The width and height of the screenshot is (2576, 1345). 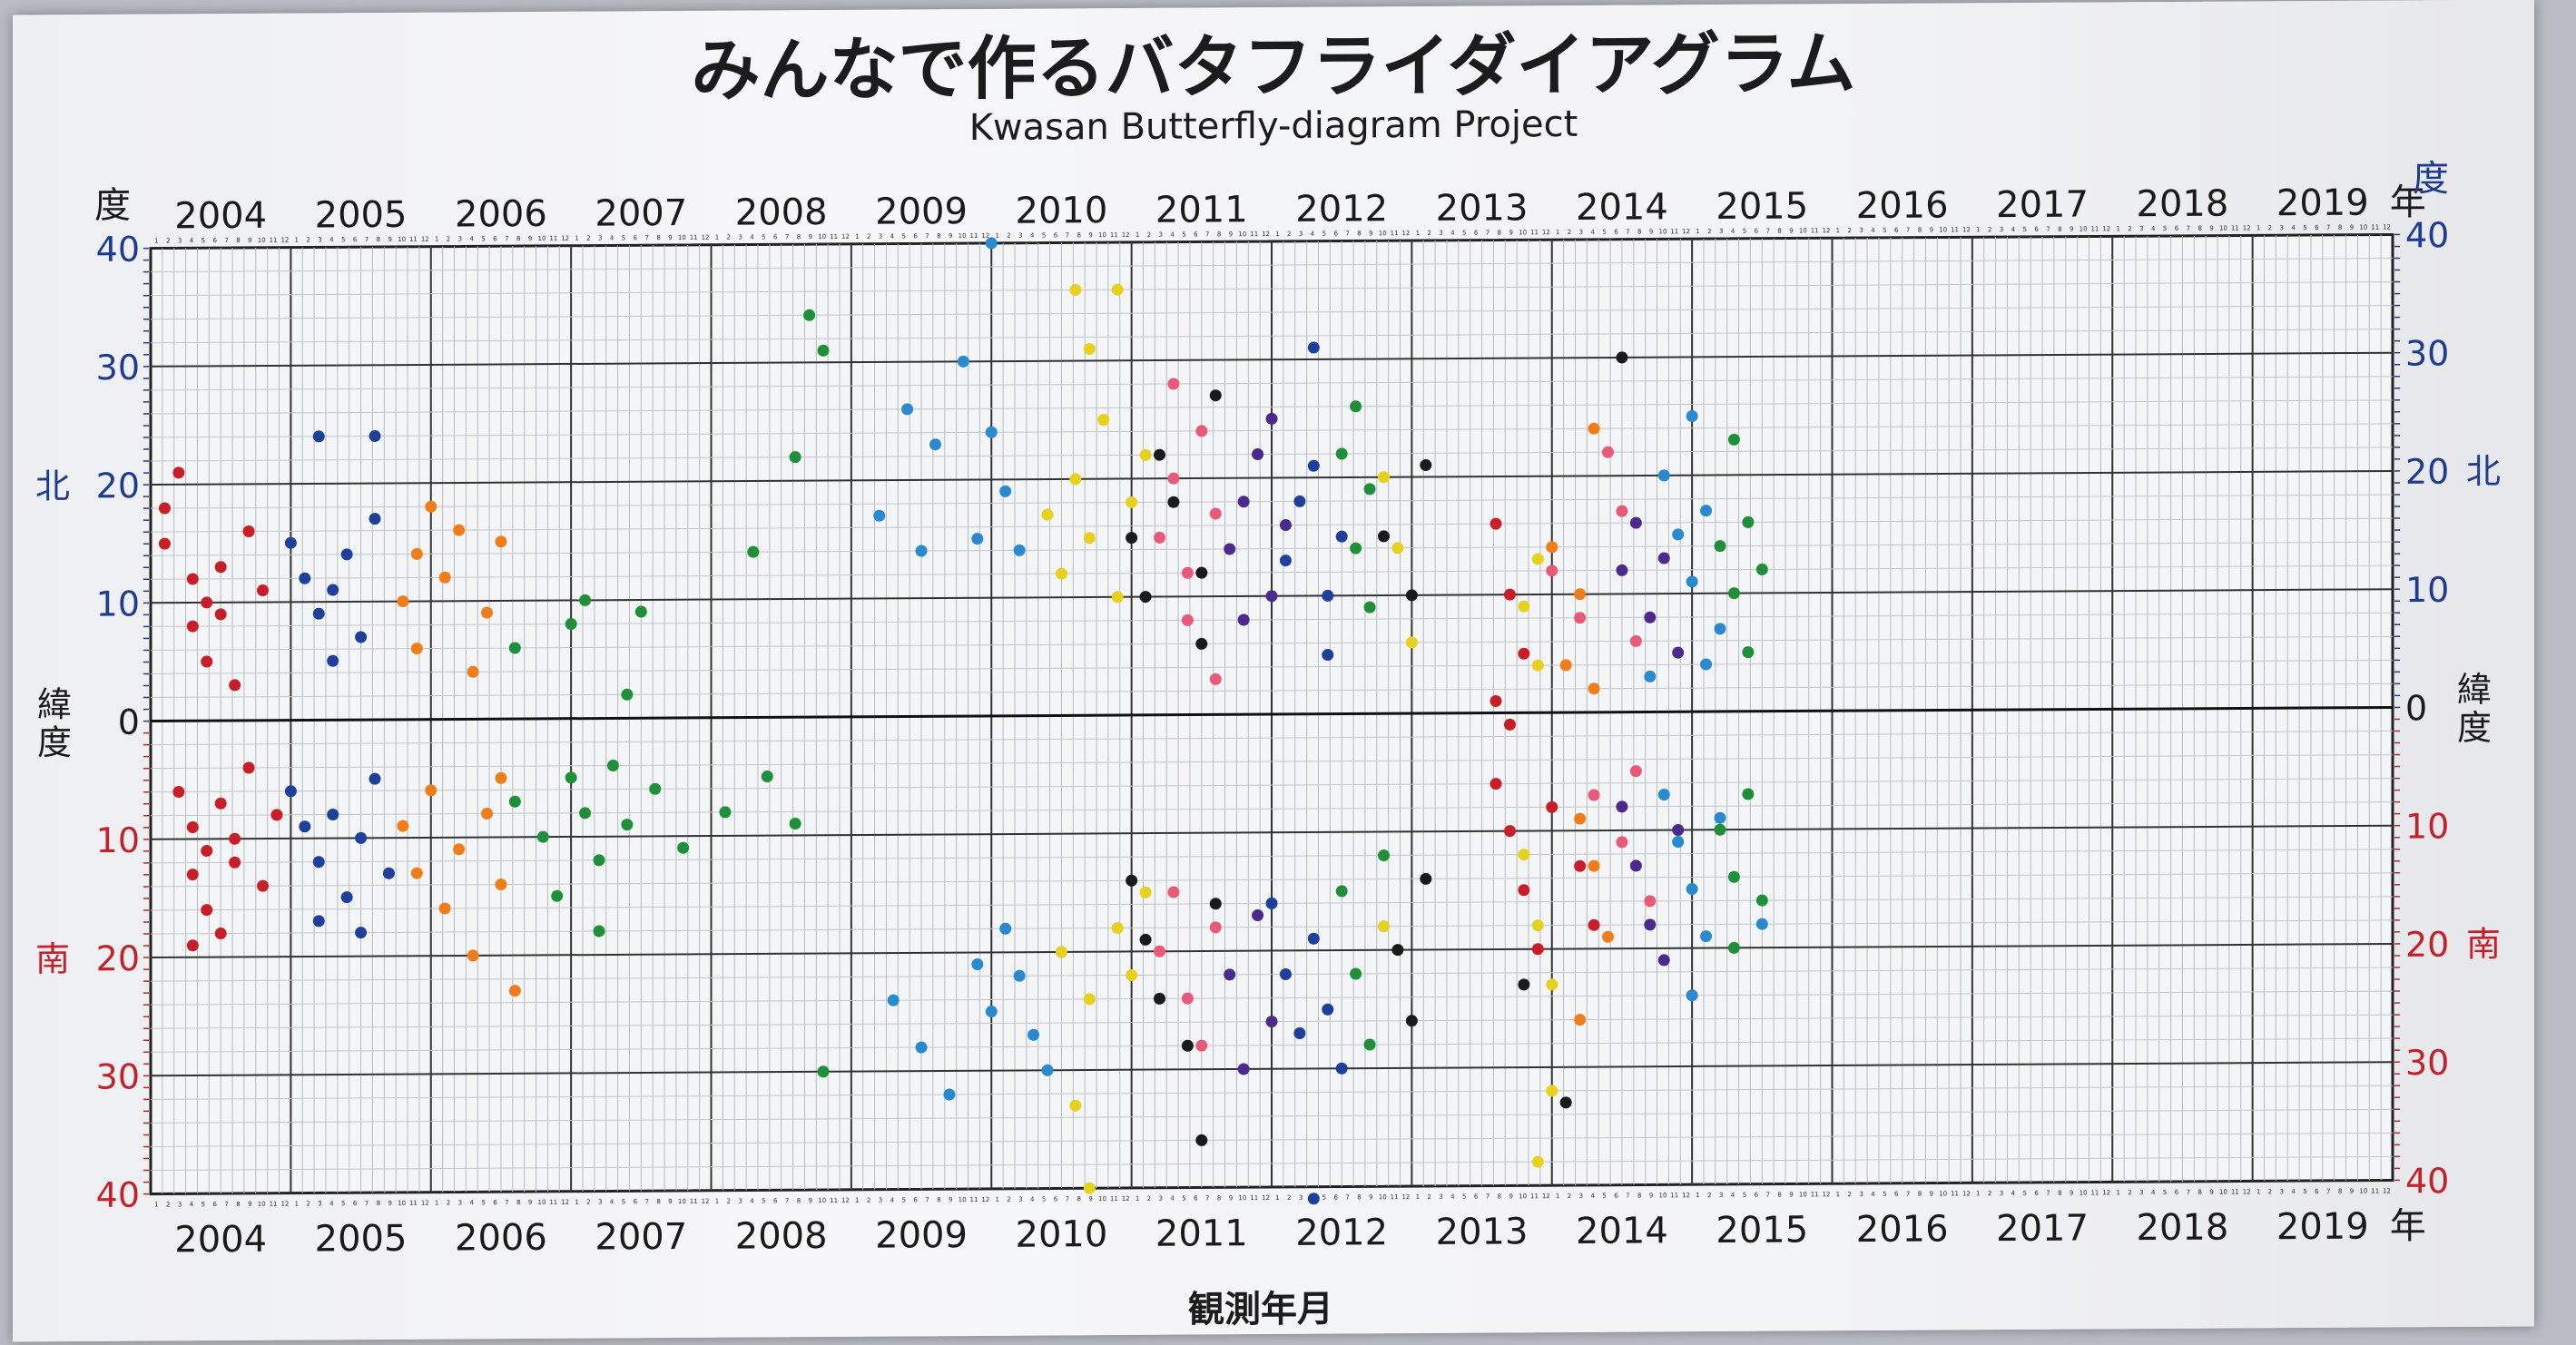 What do you see at coordinates (361, 1239) in the screenshot?
I see `year-tick-label-bottom: 2005` at bounding box center [361, 1239].